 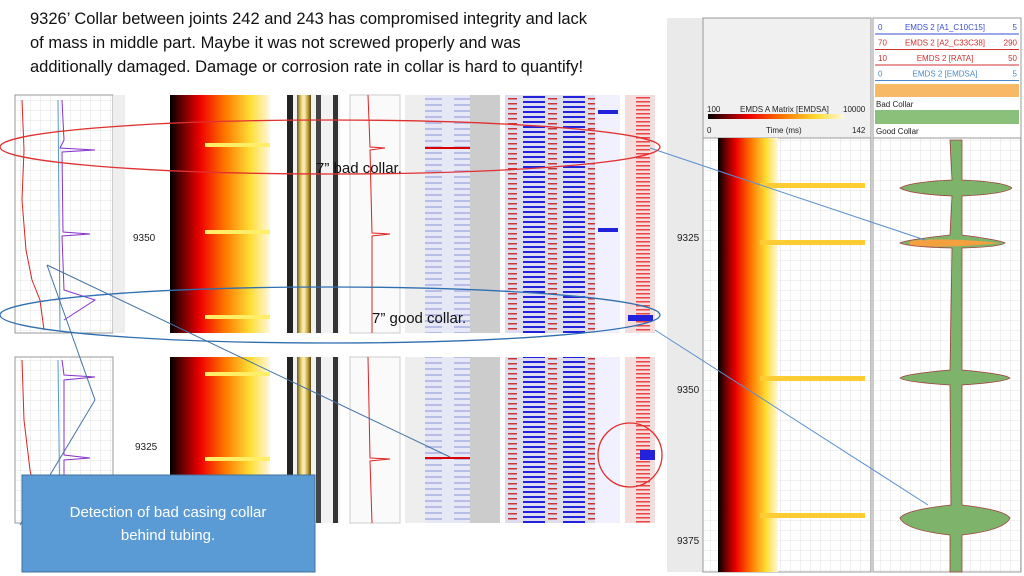 What do you see at coordinates (419, 318) in the screenshot?
I see `good-collar-label: 7” good collar.` at bounding box center [419, 318].